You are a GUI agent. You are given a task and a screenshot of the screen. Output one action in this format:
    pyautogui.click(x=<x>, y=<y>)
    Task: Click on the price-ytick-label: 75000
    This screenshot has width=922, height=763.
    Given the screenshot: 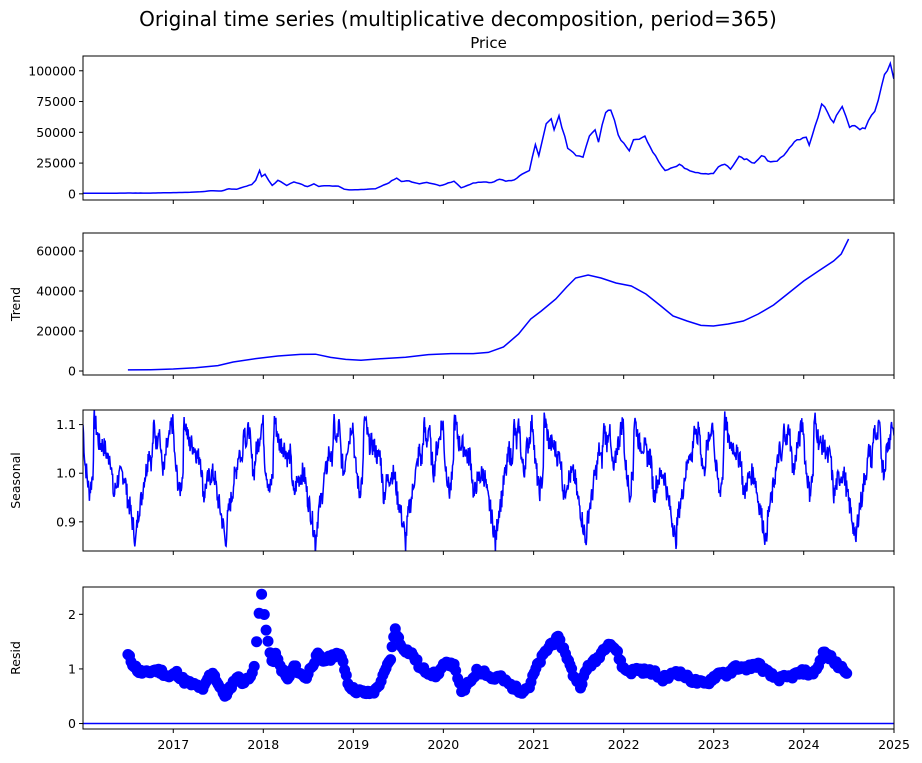 What is the action you would take?
    pyautogui.click(x=56, y=101)
    